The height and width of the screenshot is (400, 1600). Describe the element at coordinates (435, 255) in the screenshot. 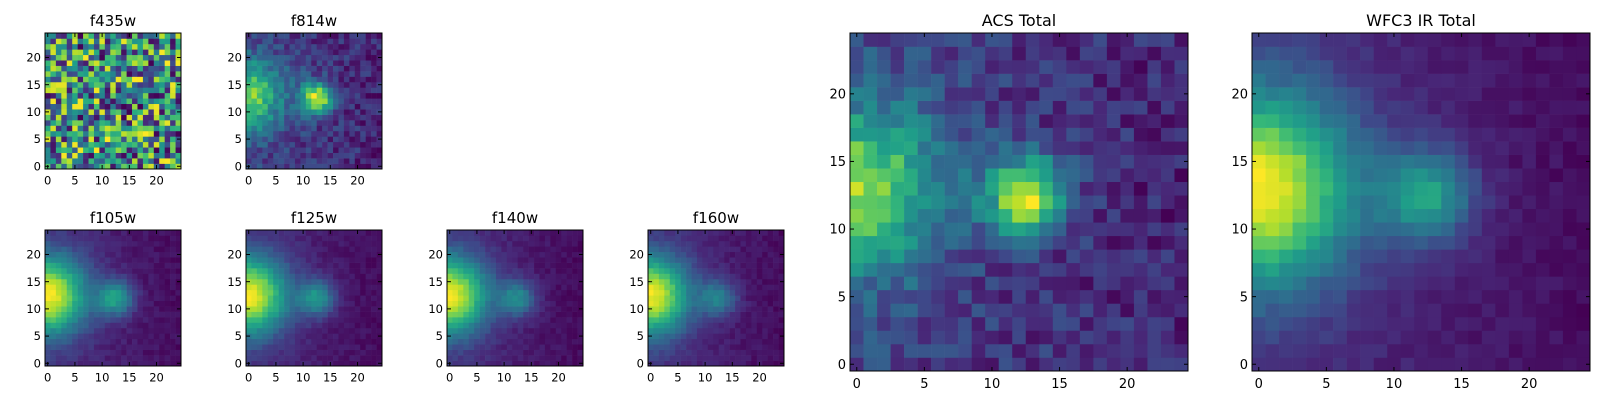

I see `y-tick-label: 20` at that location.